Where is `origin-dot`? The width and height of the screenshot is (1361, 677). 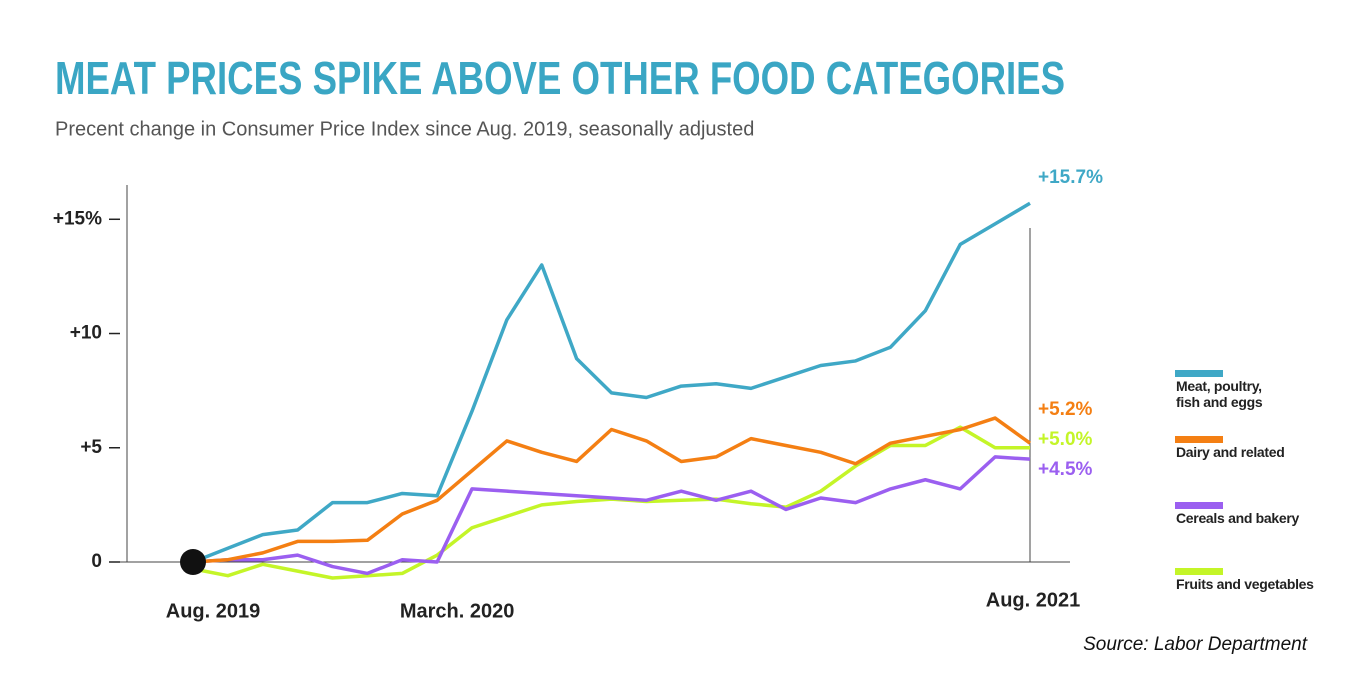 origin-dot is located at coordinates (193, 562).